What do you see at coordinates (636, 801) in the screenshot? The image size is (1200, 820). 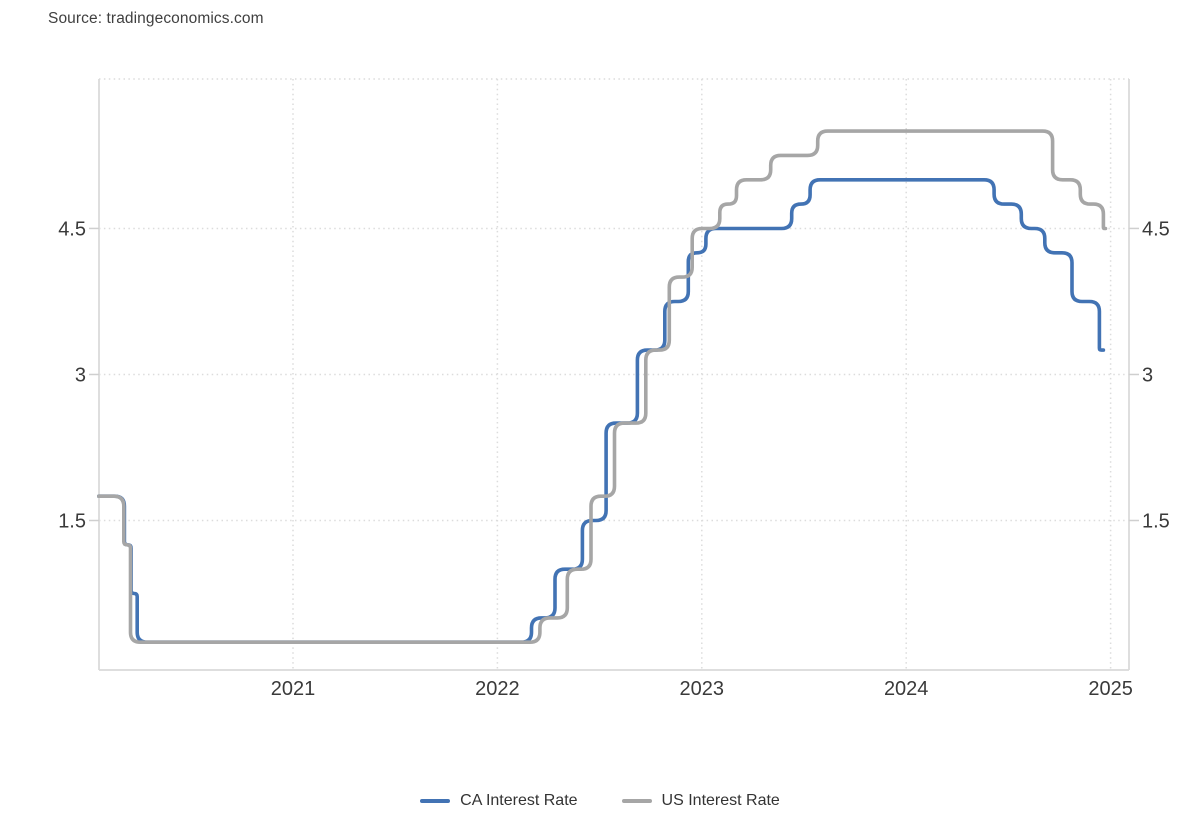 I see `us-line-swatch` at bounding box center [636, 801].